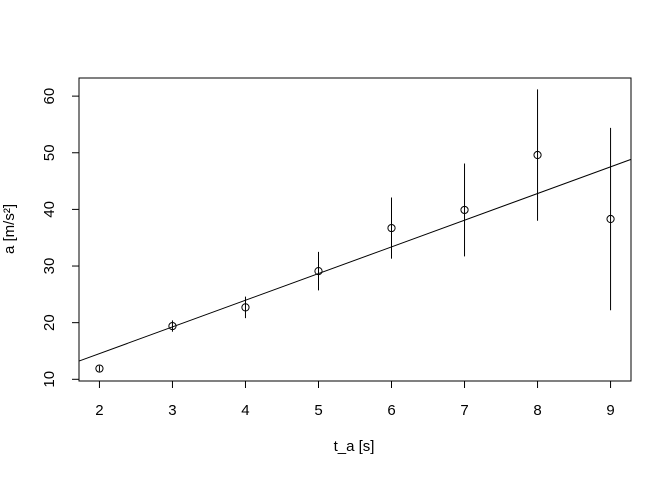 The height and width of the screenshot is (485, 672). What do you see at coordinates (172, 410) in the screenshot?
I see `x-tick-label: 3` at bounding box center [172, 410].